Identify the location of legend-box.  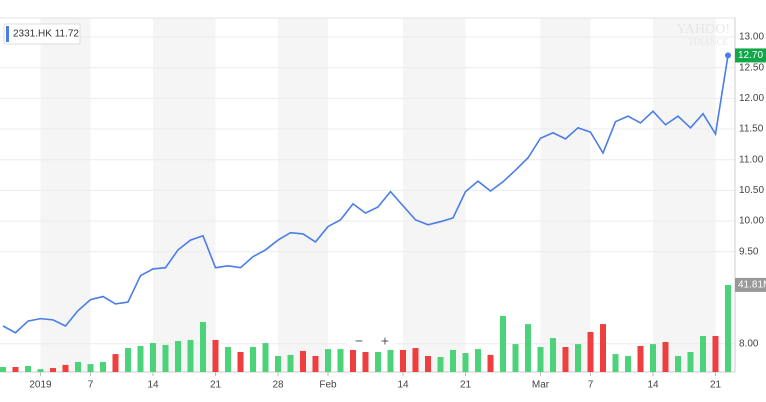
(42, 34).